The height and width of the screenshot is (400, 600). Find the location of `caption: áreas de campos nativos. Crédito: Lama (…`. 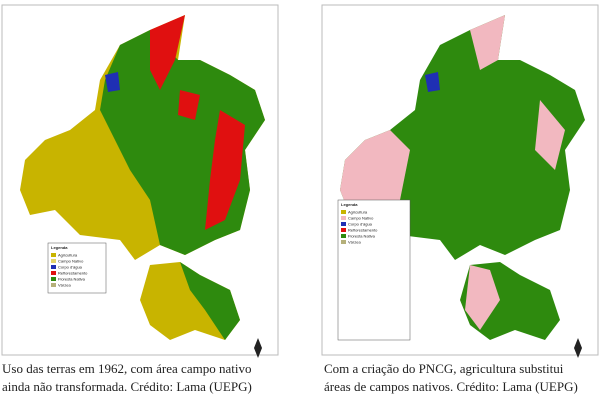

caption: áreas de campos nativos. Crédito: Lama (… is located at coordinates (451, 386).